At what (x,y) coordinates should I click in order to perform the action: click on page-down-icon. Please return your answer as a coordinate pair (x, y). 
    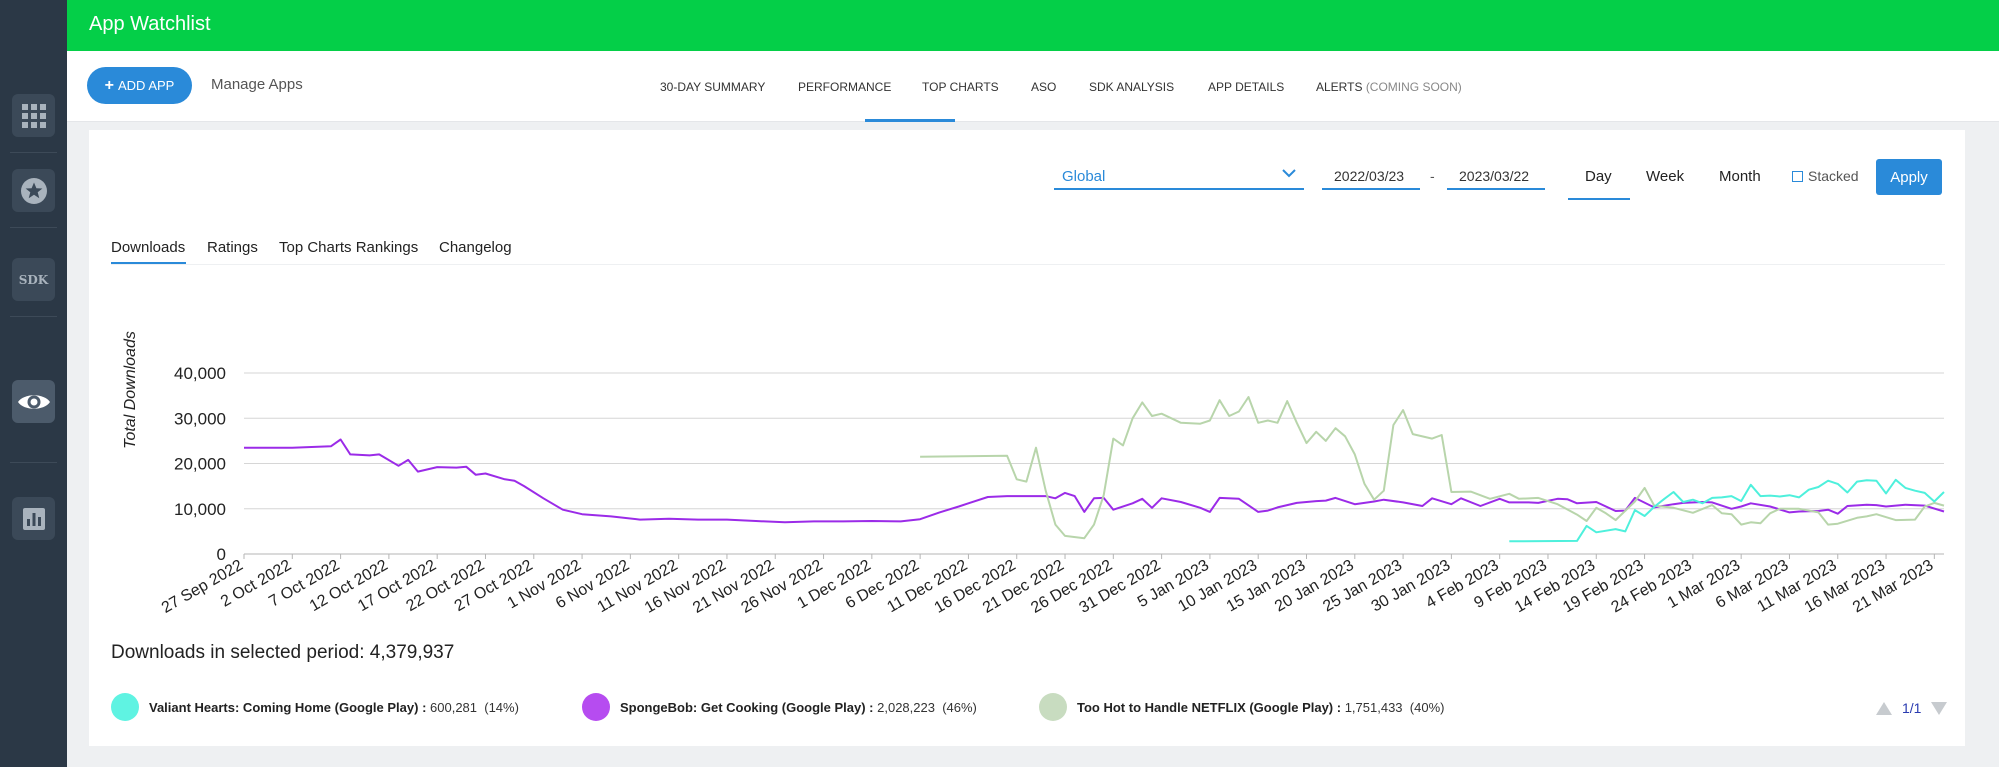
    Looking at the image, I should click on (1939, 708).